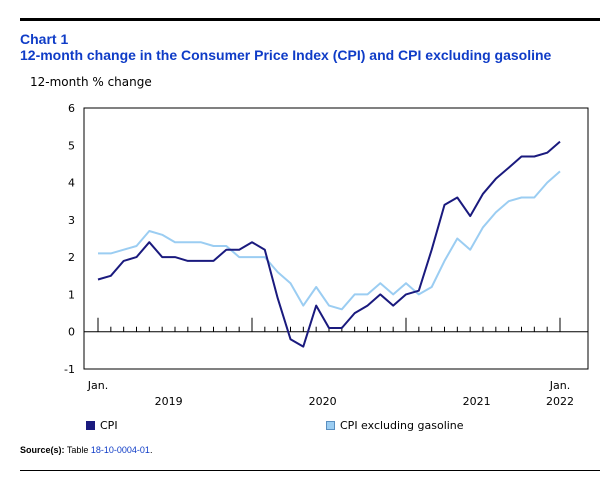 The image size is (600, 494). Describe the element at coordinates (71, 145) in the screenshot. I see `y-tick-label: 5` at that location.